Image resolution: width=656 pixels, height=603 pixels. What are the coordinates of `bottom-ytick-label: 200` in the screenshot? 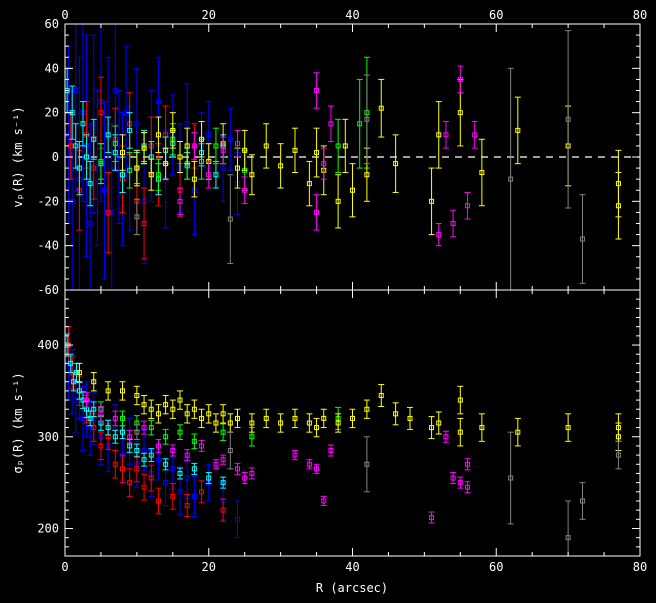 It's located at (48, 528).